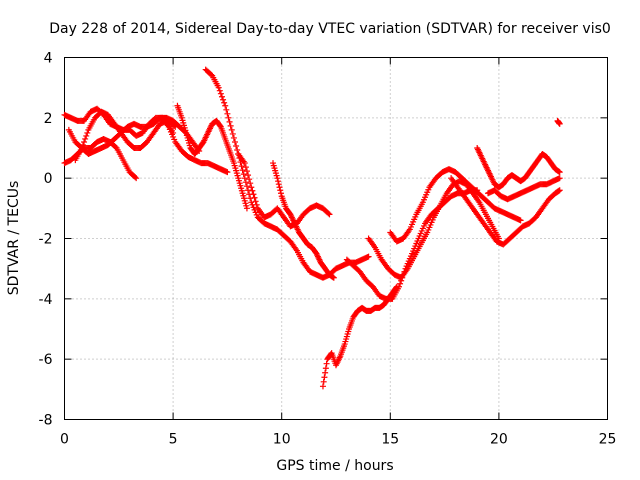 This screenshot has height=480, width=640. What do you see at coordinates (48, 59) in the screenshot?
I see `y-tick-label: 4` at bounding box center [48, 59].